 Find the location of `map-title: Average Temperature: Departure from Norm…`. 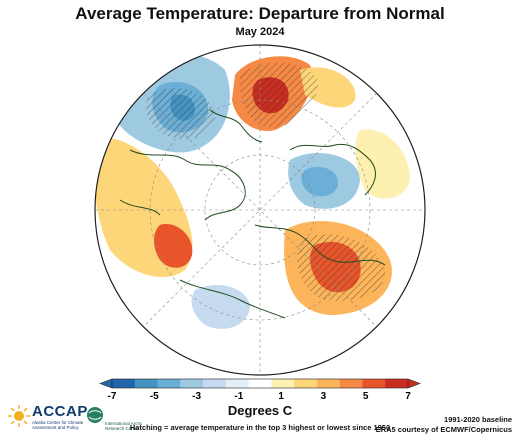

map-title: Average Temperature: Departure from Norm… is located at coordinates (260, 13).